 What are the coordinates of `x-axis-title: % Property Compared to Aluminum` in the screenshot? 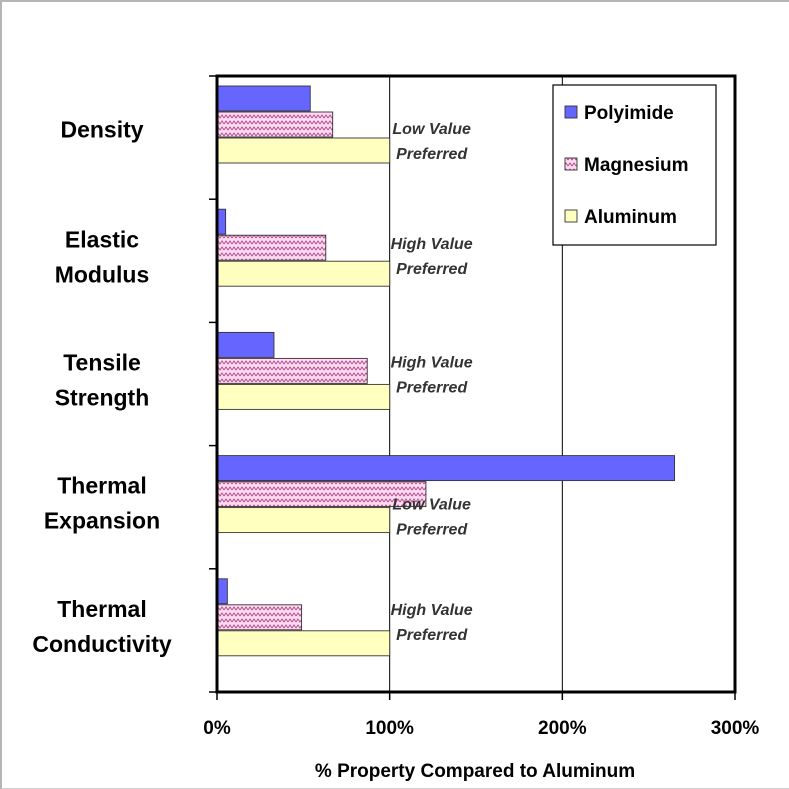 It's located at (475, 771).